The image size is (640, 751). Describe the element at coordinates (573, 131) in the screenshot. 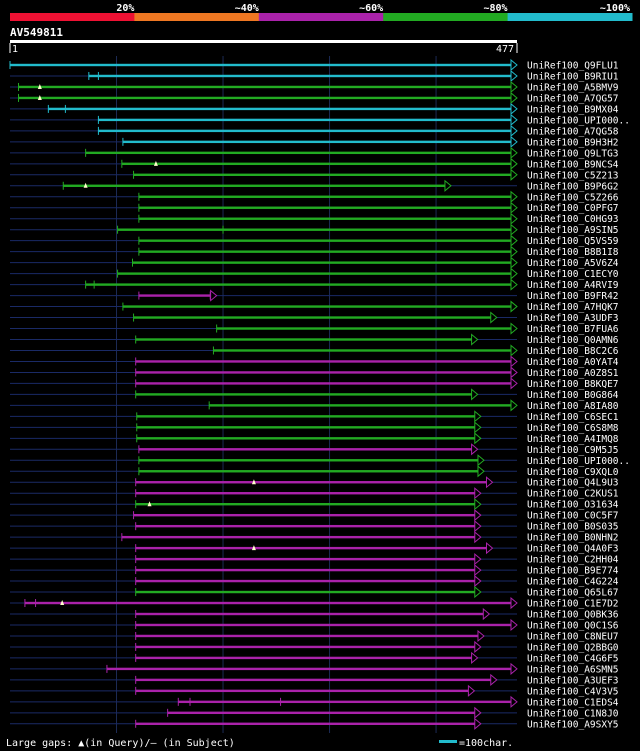

I see `hit-name: UniRef100_A7QG58` at that location.